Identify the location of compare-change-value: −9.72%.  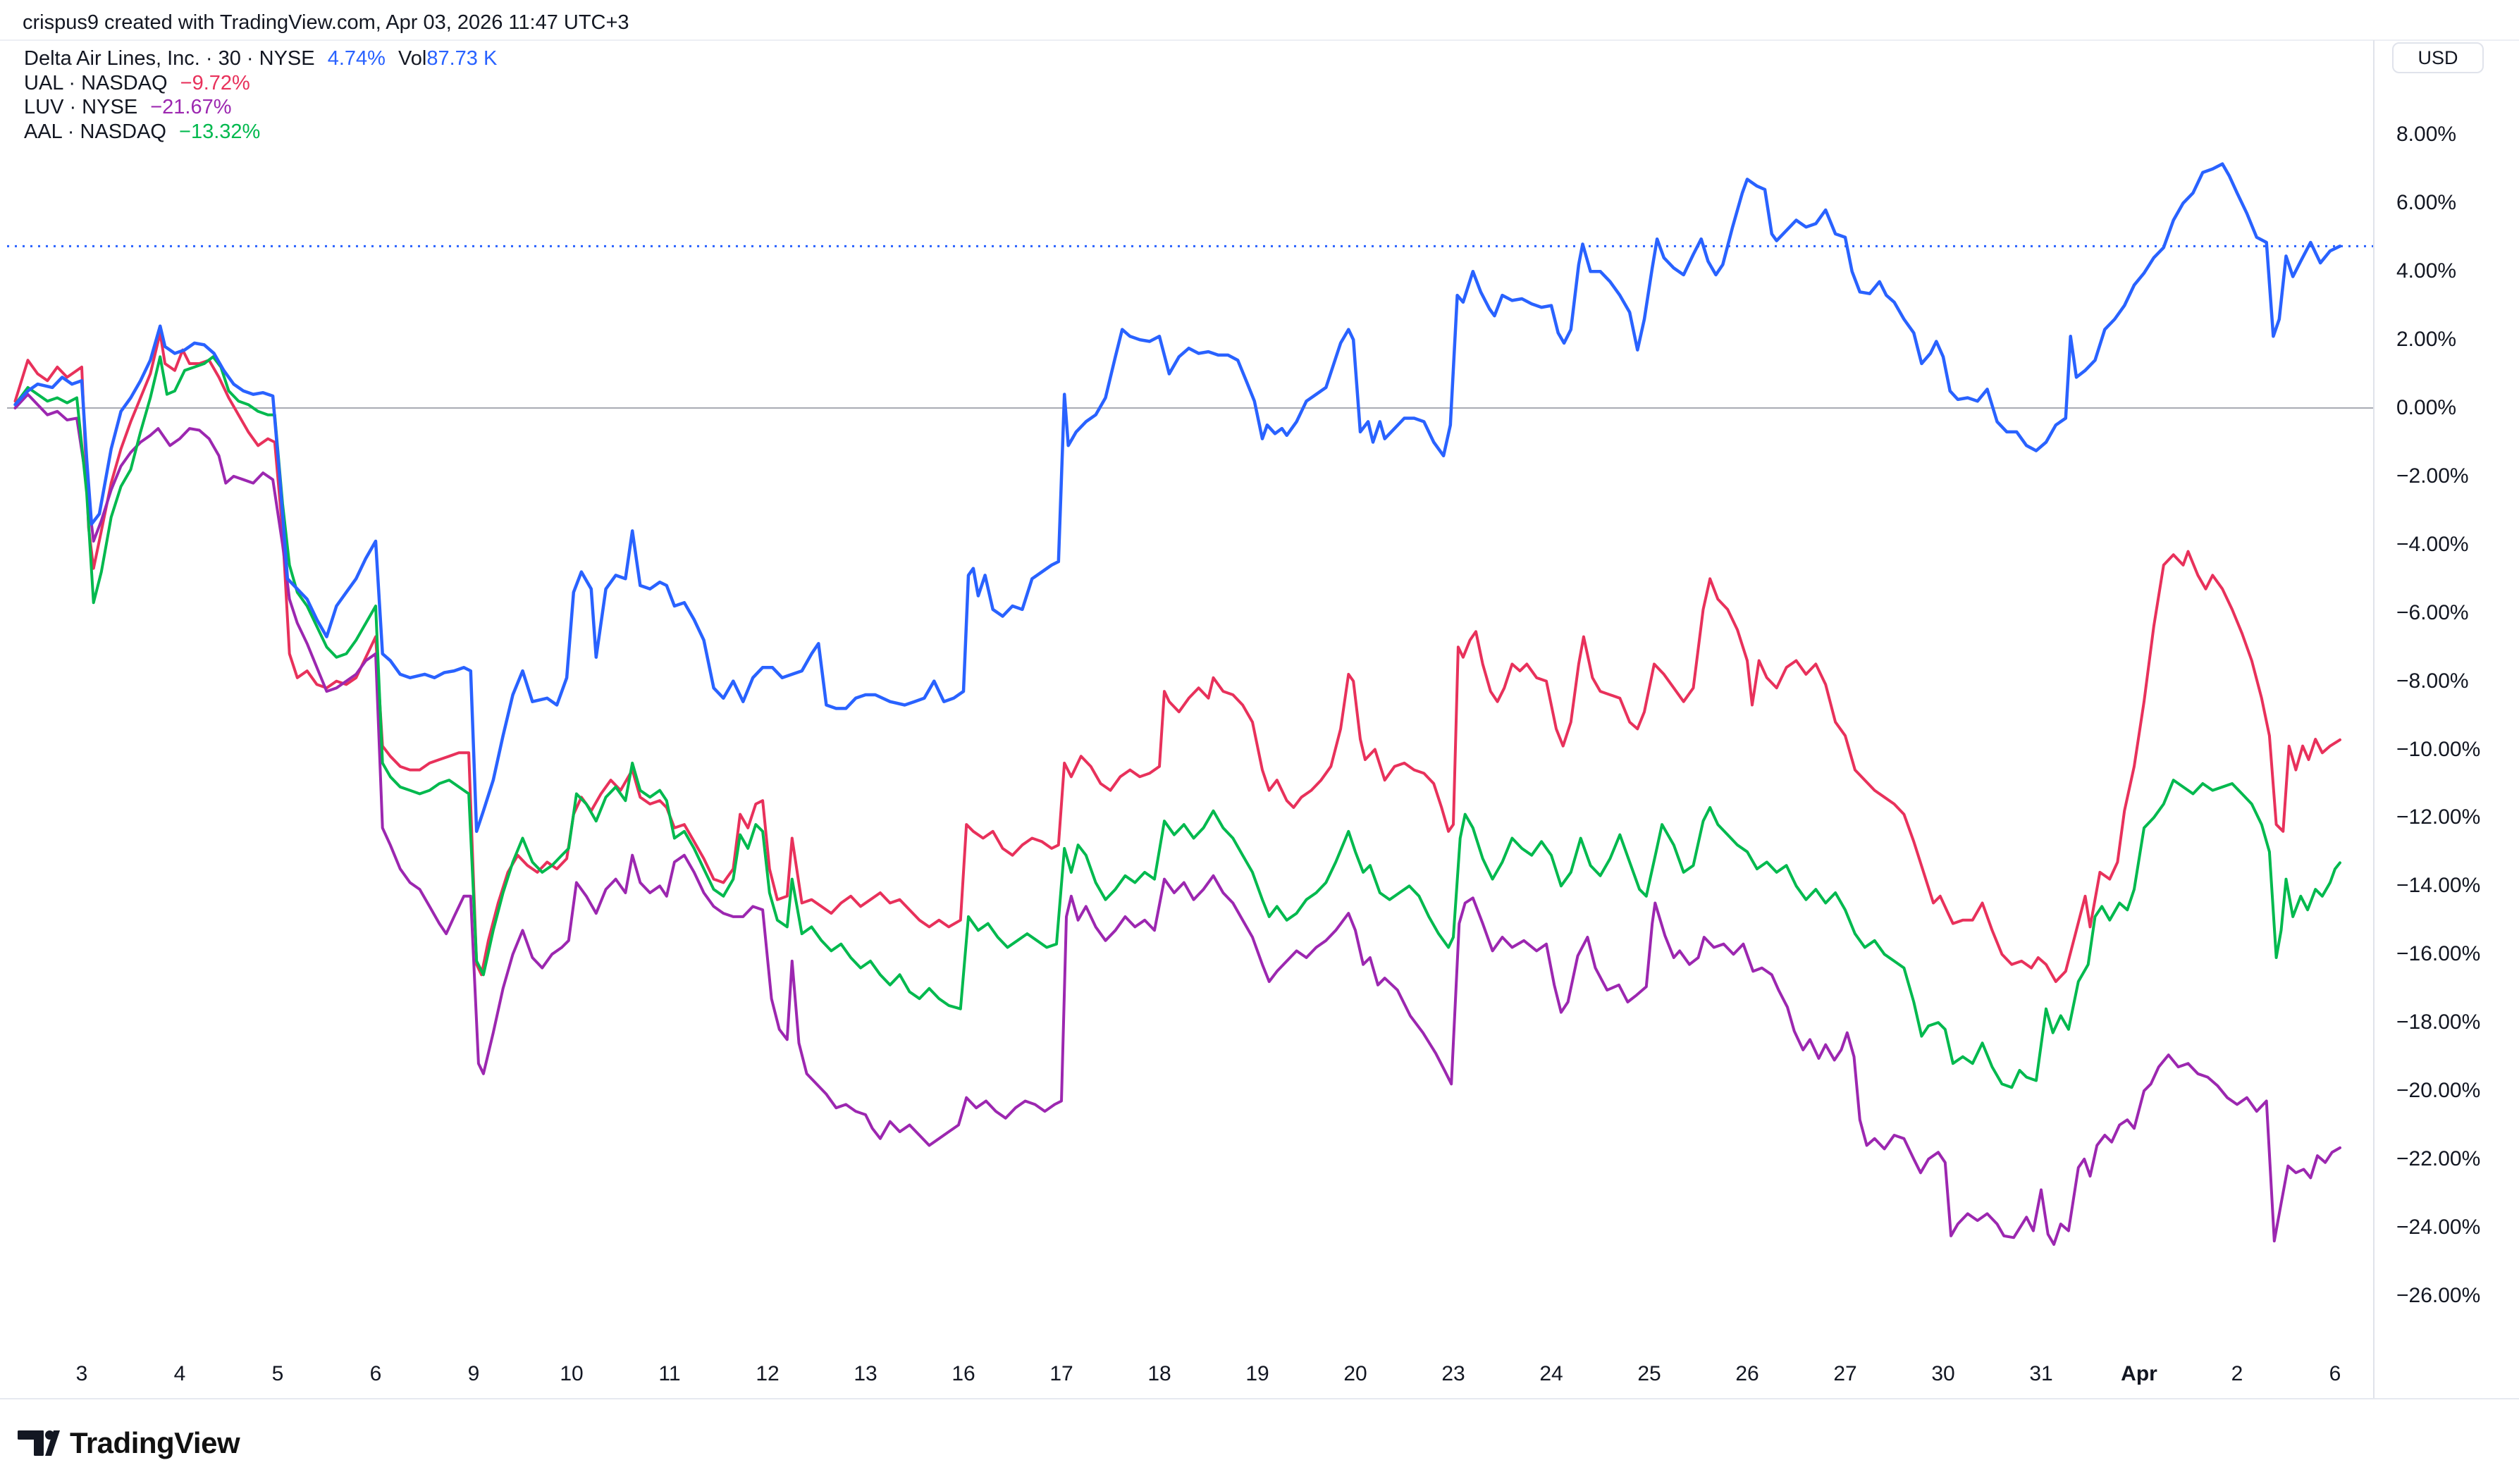
(215, 82).